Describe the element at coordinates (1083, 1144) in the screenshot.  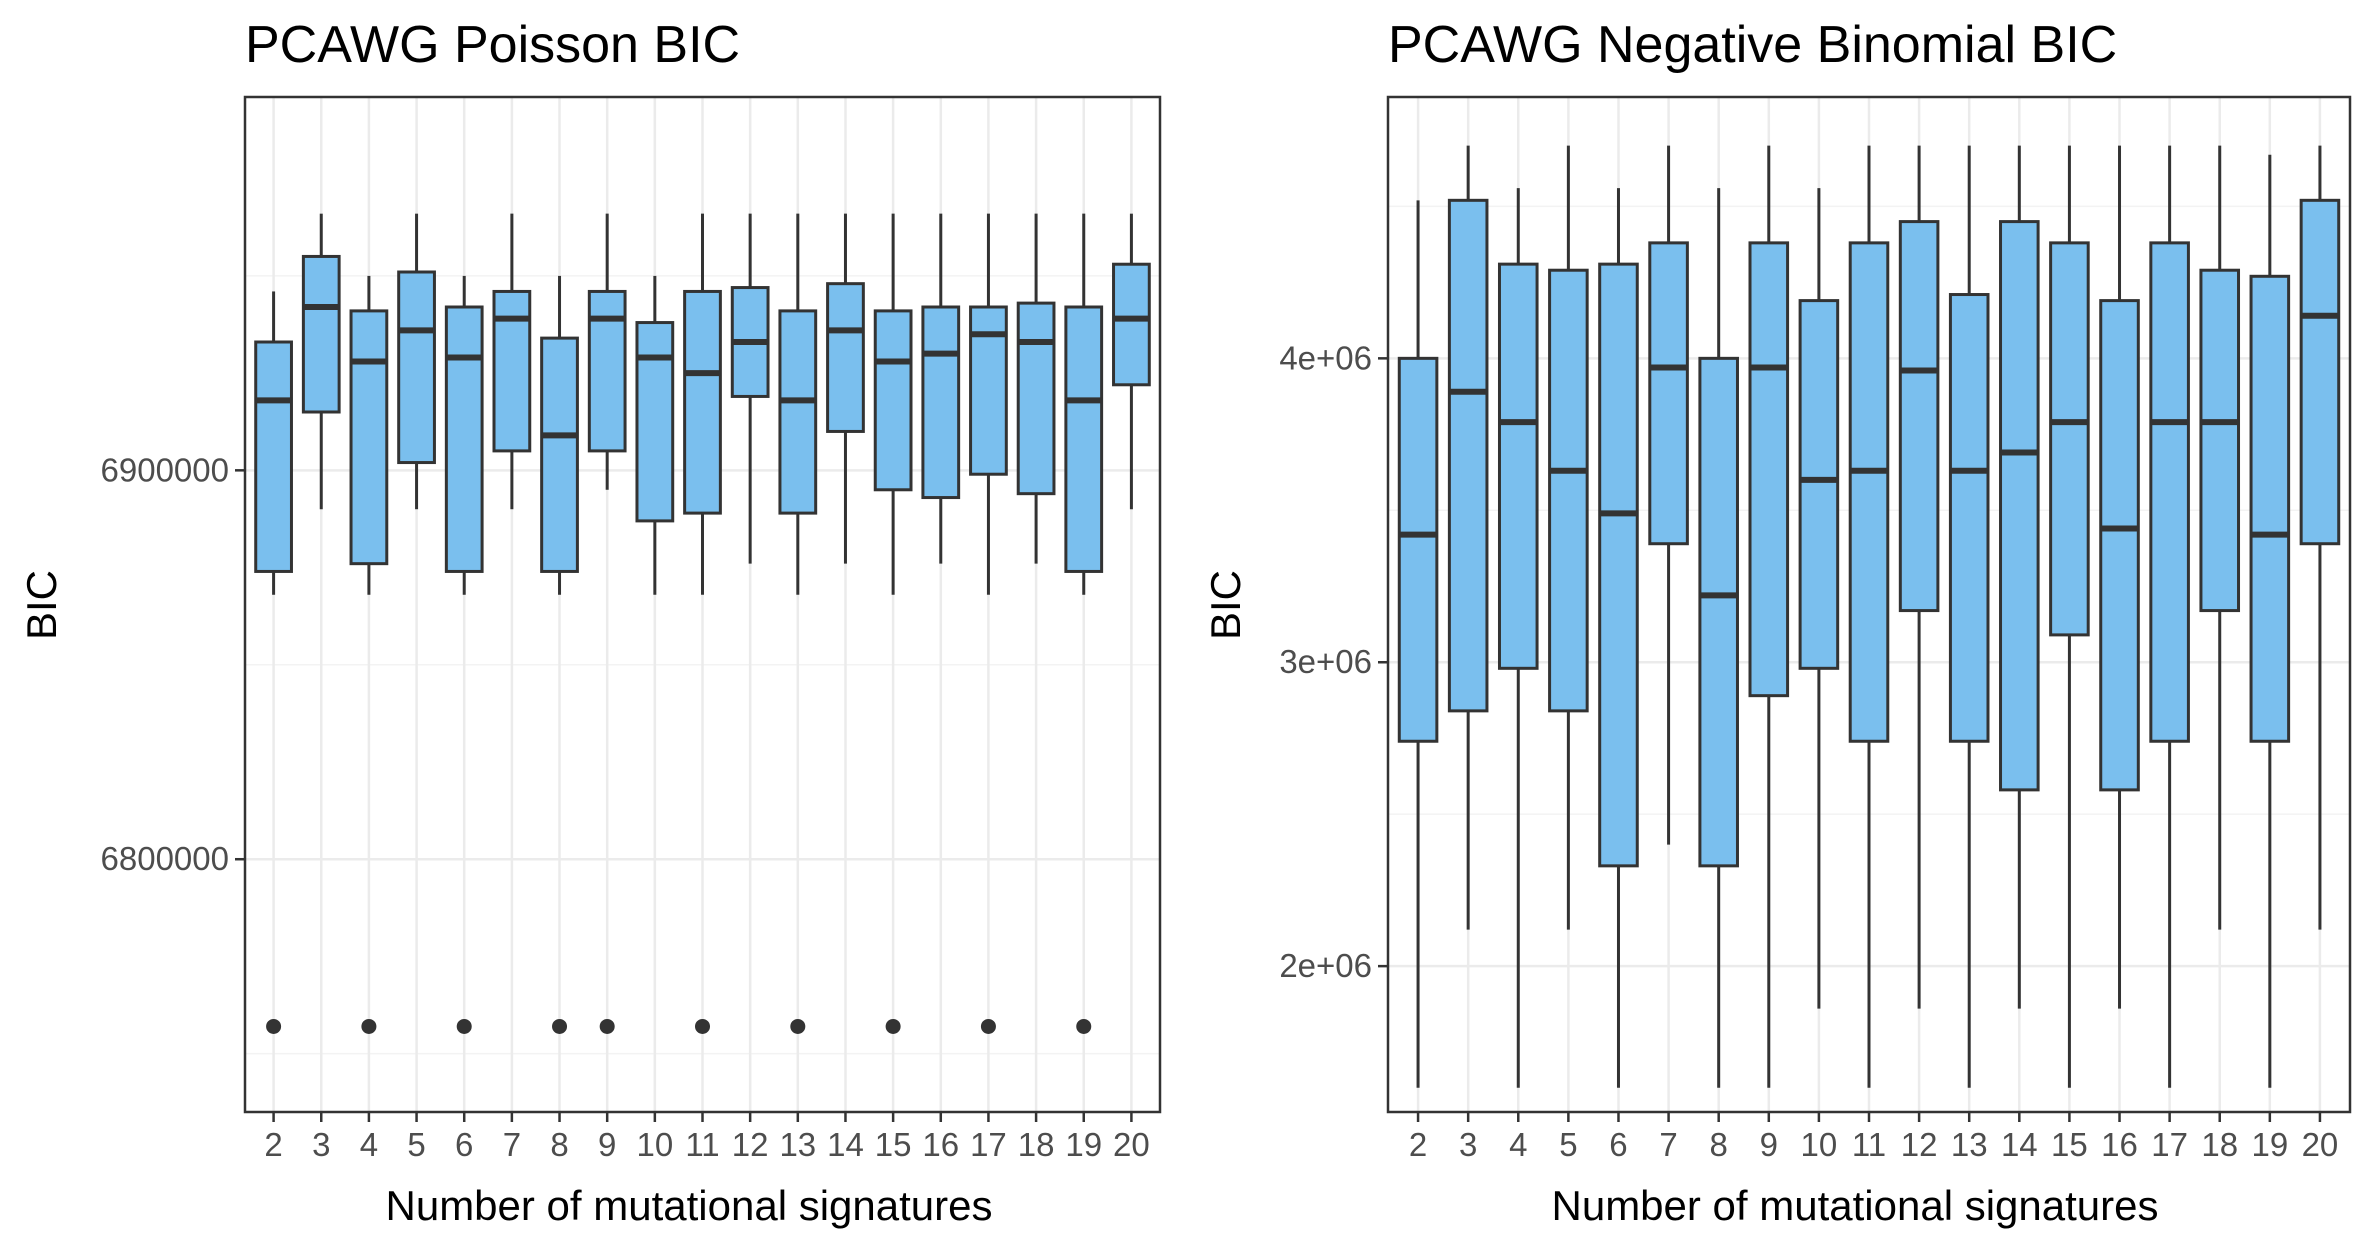
I see `x-tick-label: 19` at that location.